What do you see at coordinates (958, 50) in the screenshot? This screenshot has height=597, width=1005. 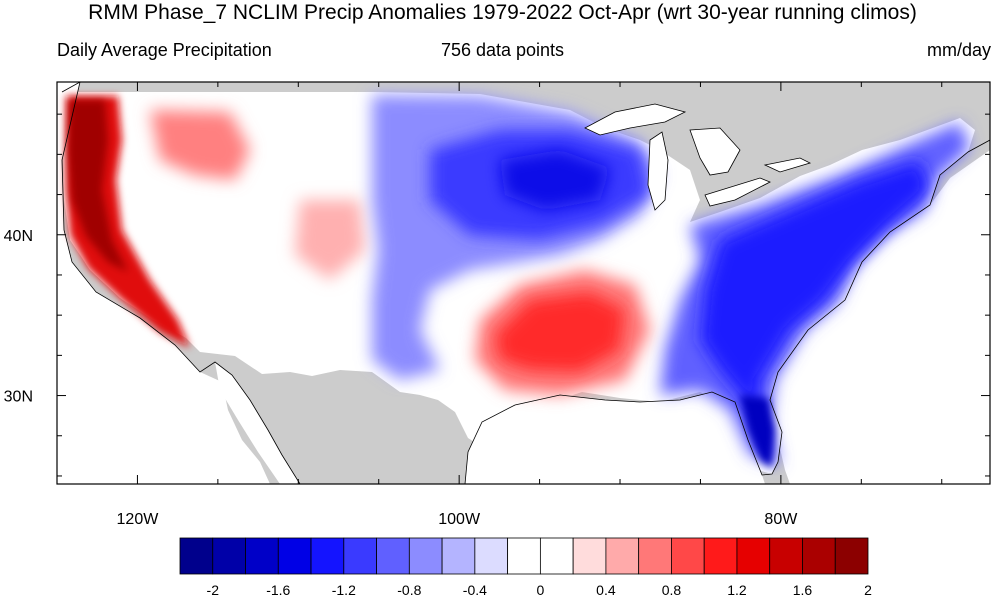 I see `subtitle-units: mm/day` at bounding box center [958, 50].